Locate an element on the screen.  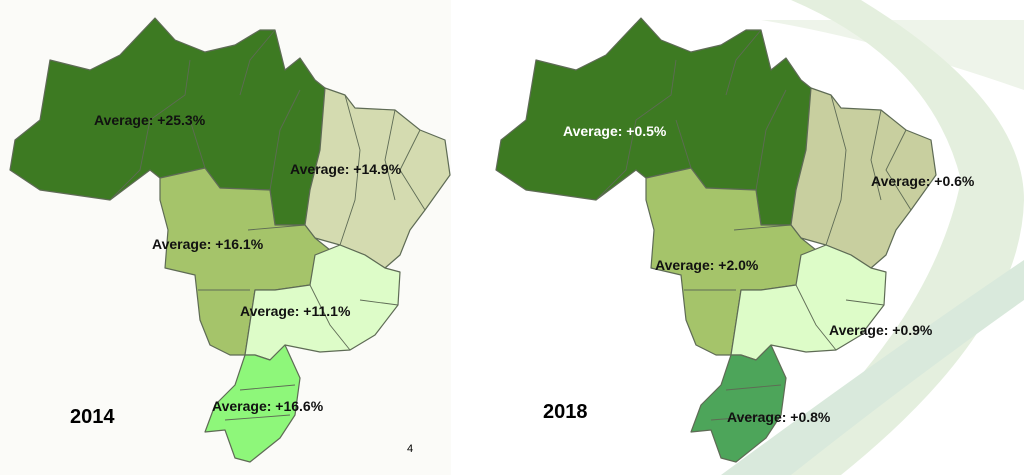
label-north-2014: Average: +25.3% is located at coordinates (150, 120).